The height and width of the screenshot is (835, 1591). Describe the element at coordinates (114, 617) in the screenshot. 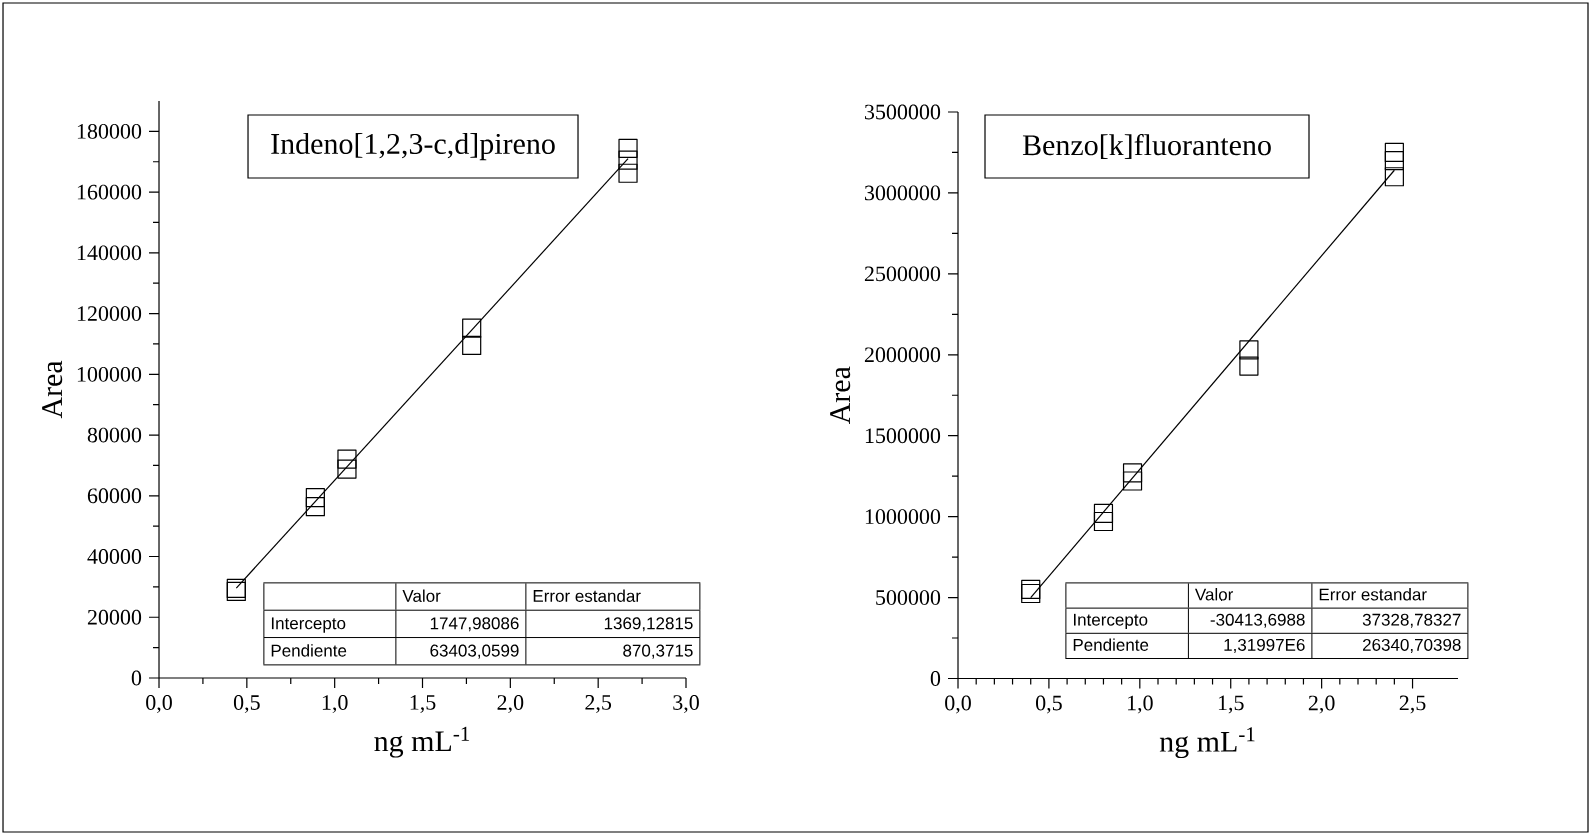

I see `y-tick-label: 20000` at that location.